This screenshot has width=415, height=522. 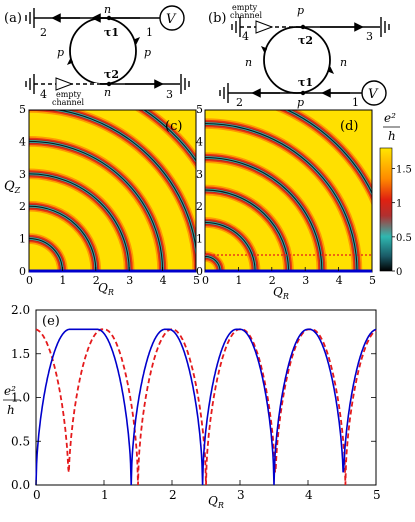 What do you see at coordinates (349, 126) in the screenshot?
I see `panel-d-tag: (d)` at bounding box center [349, 126].